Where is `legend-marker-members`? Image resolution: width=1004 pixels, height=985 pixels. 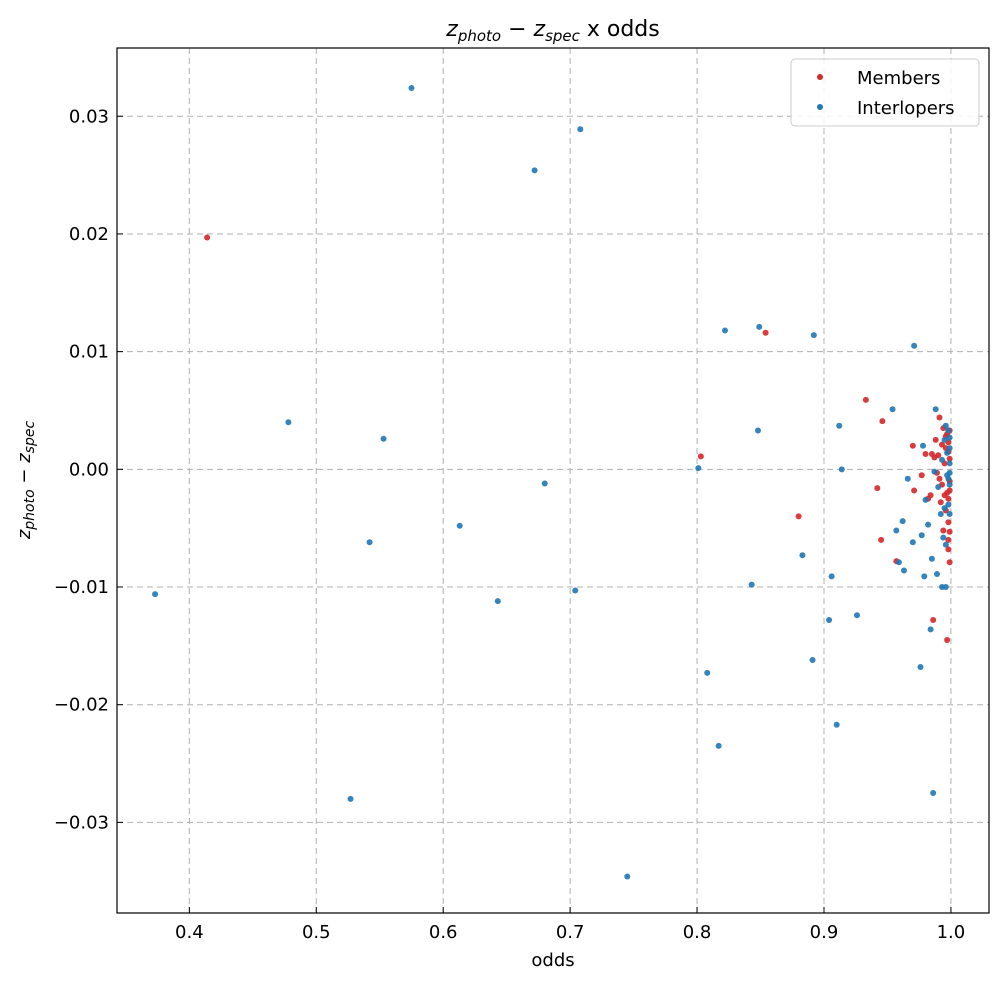 legend-marker-members is located at coordinates (820, 77).